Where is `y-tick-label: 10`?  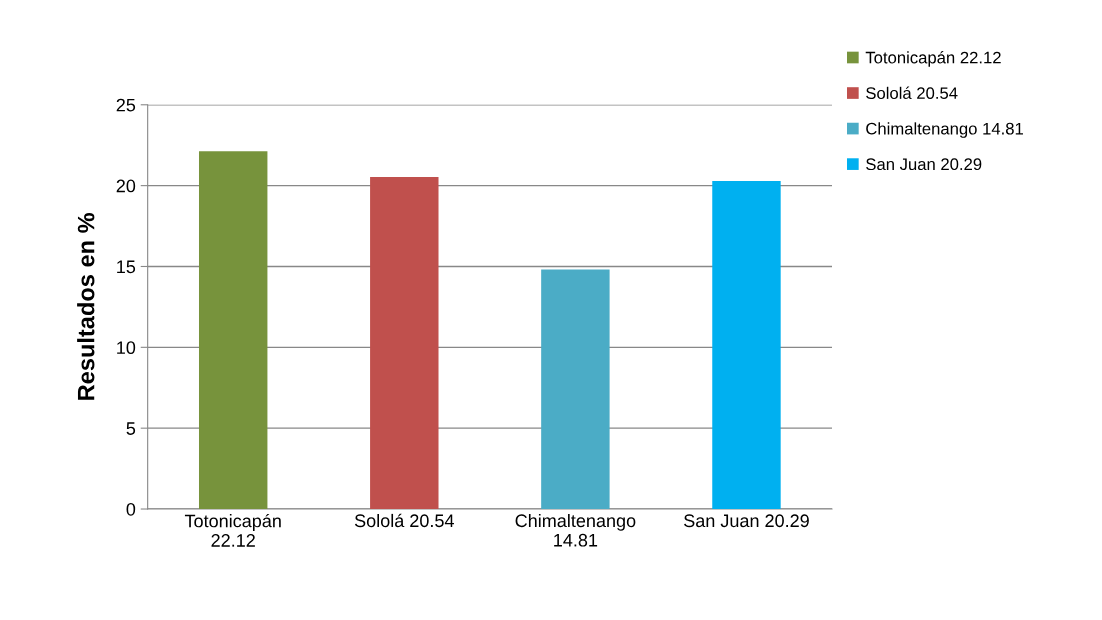
y-tick-label: 10 is located at coordinates (126, 348).